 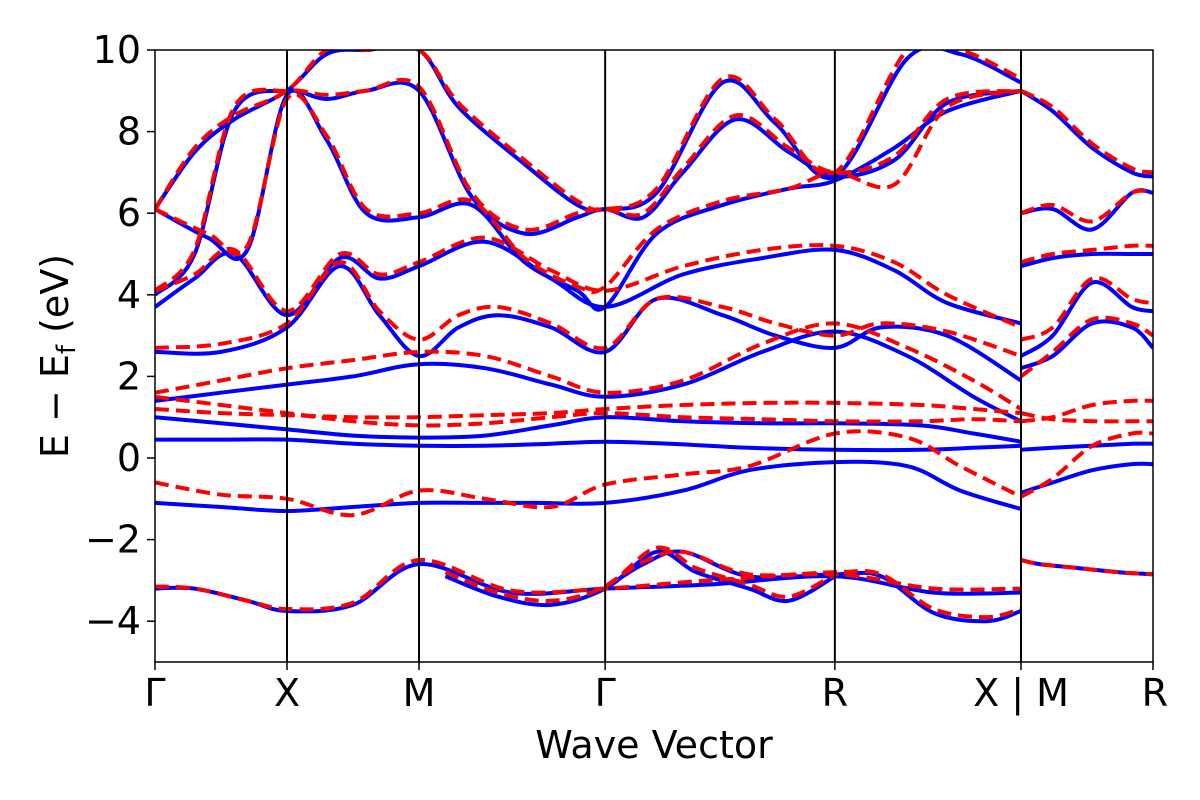 What do you see at coordinates (129, 132) in the screenshot?
I see `y-tick-label: 8` at bounding box center [129, 132].